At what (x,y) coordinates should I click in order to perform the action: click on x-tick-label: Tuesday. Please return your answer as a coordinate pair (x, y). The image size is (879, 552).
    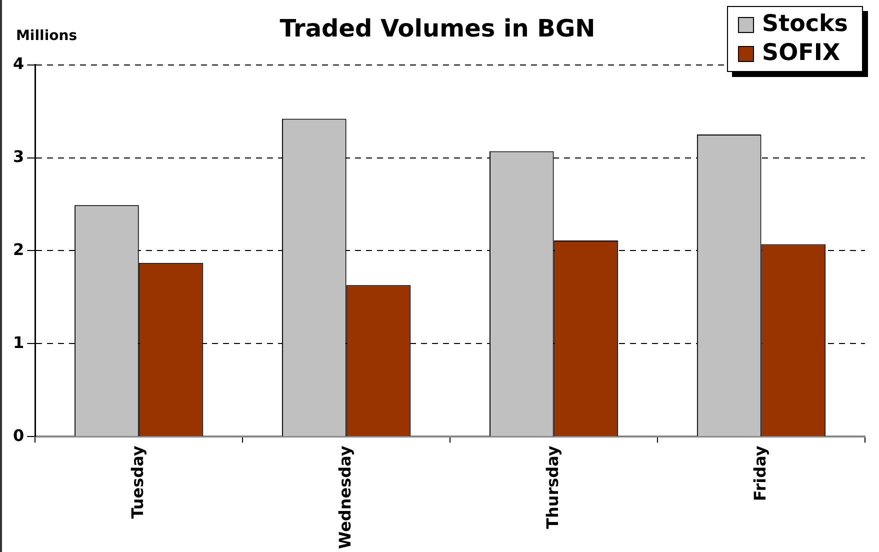
    Looking at the image, I should click on (138, 482).